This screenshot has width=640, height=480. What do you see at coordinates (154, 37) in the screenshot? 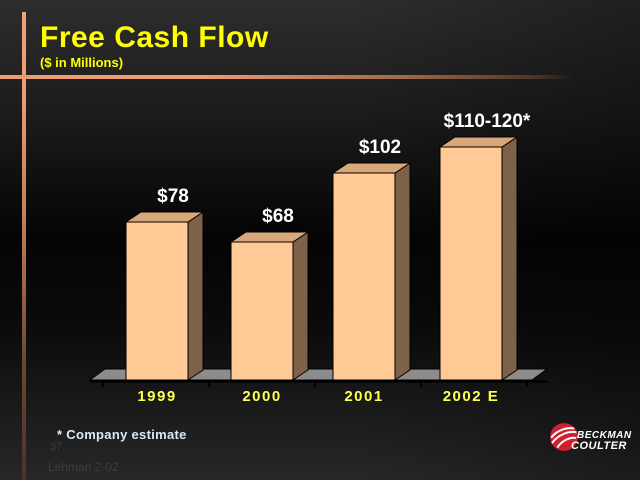
I see `slide-title: Free Cash Flow` at bounding box center [154, 37].